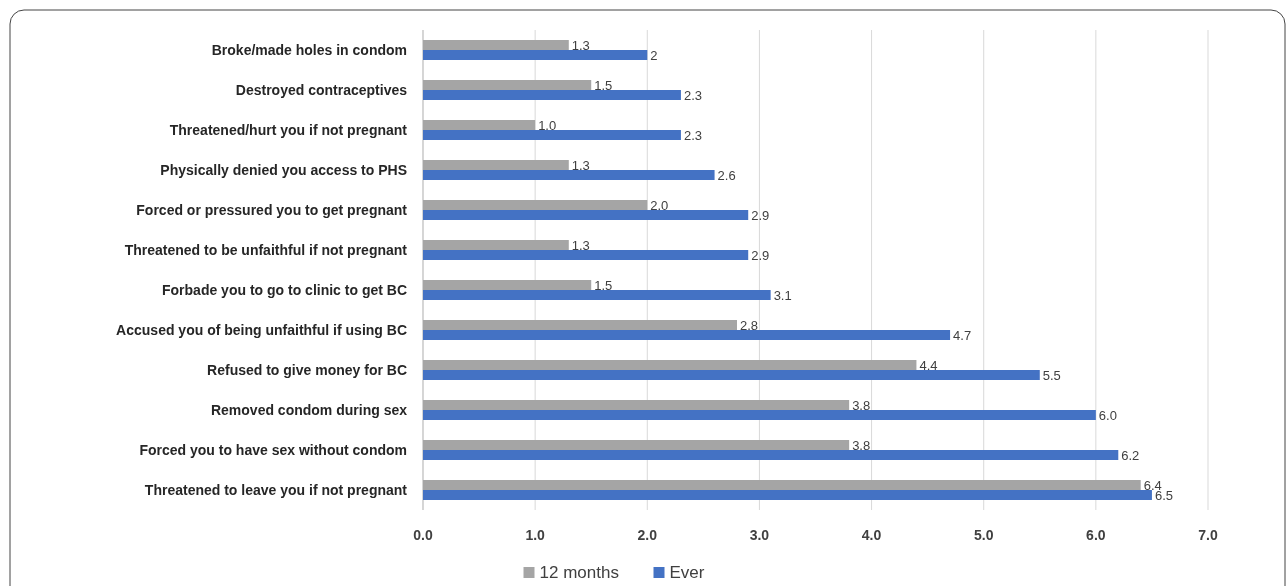 This screenshot has height=586, width=1287. Describe the element at coordinates (928, 365) in the screenshot. I see `data-label: 4.4` at that location.